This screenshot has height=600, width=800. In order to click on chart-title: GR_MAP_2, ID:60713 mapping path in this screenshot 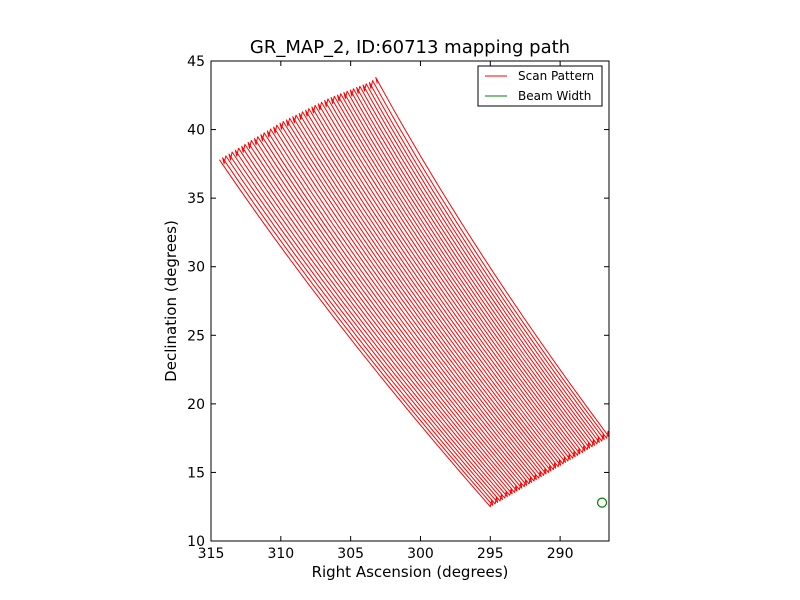, I will do `click(410, 47)`.